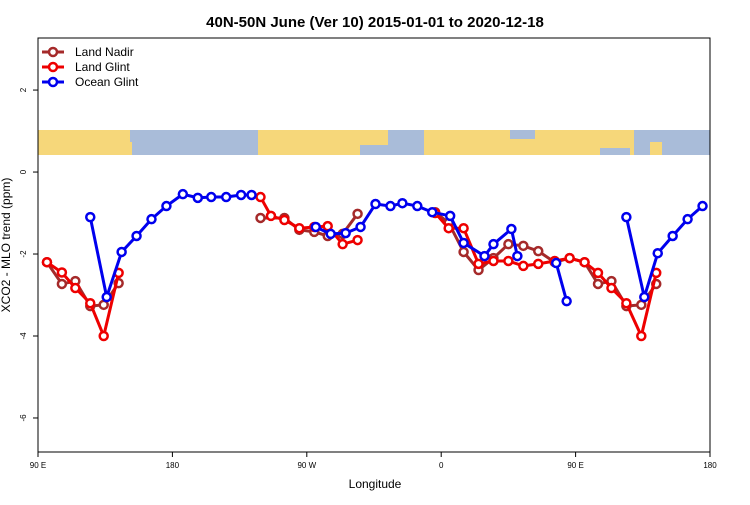 This screenshot has width=750, height=505. What do you see at coordinates (102, 67) in the screenshot?
I see `legend-label: Land Glint` at bounding box center [102, 67].